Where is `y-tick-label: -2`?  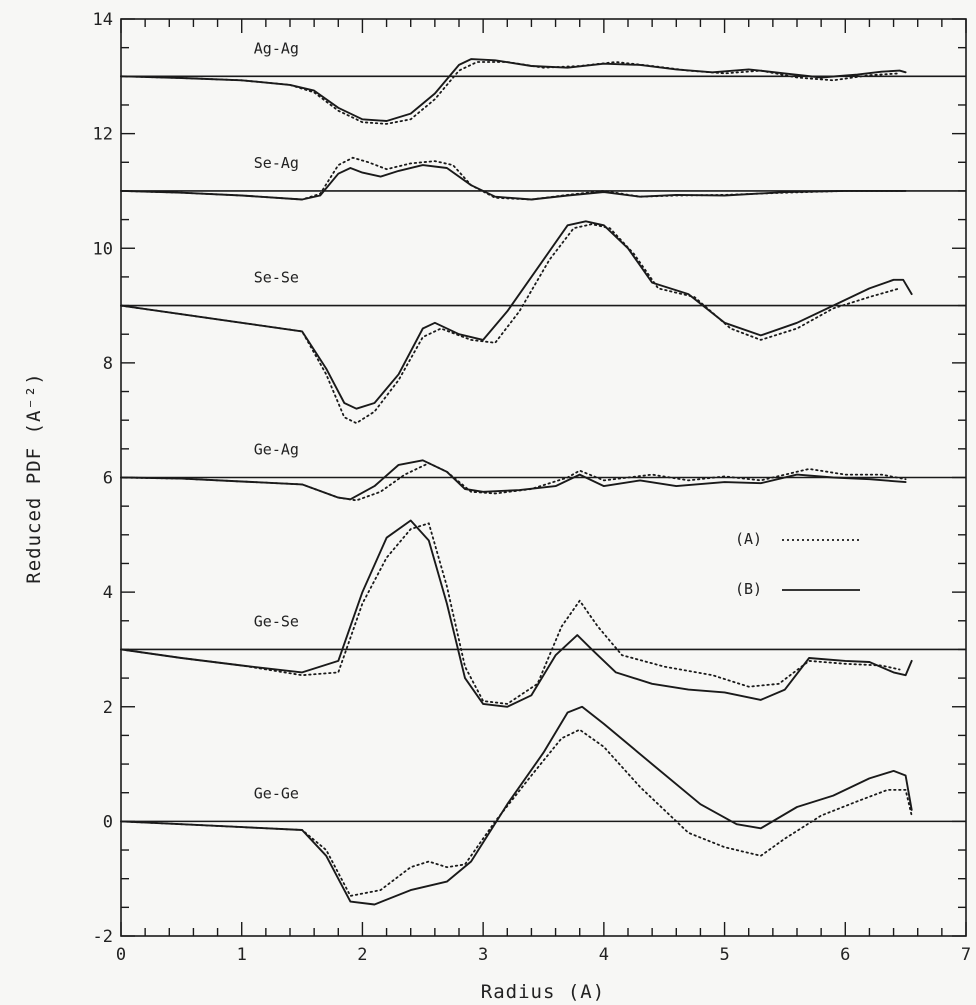 y-tick-label: -2 is located at coordinates (103, 937).